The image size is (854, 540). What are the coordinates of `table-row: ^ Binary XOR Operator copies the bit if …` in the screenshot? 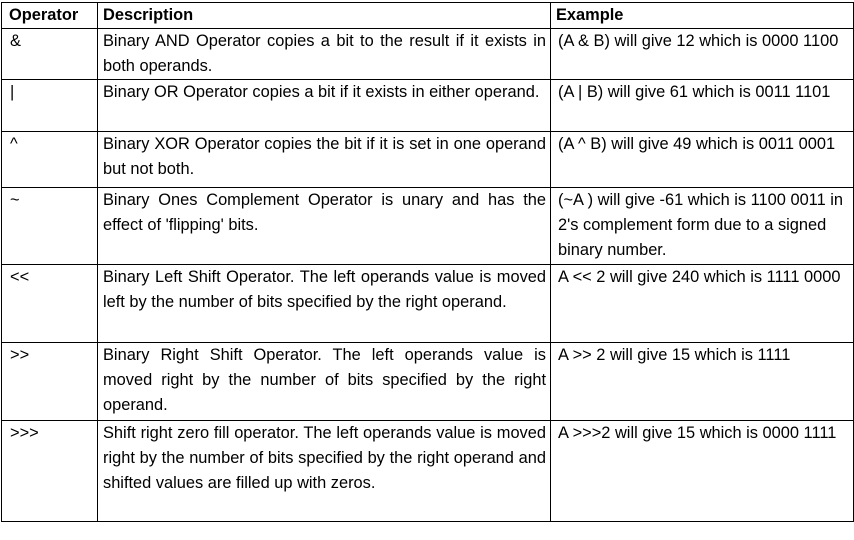 It's located at (427, 159).